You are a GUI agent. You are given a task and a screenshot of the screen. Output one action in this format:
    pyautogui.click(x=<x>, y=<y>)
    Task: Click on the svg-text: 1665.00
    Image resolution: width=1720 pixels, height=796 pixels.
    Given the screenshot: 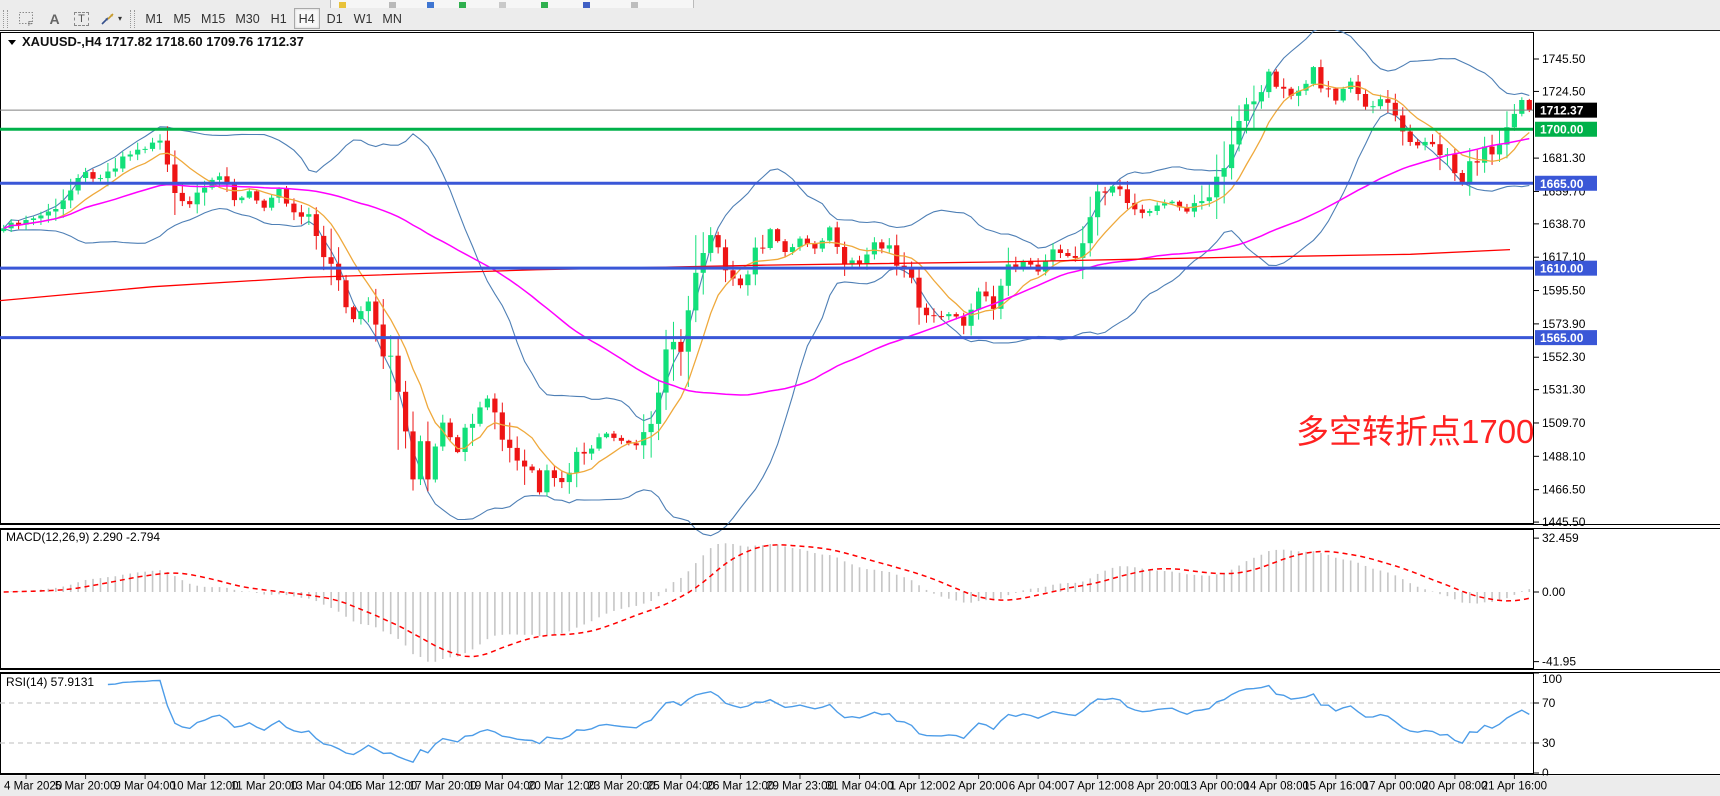 What is the action you would take?
    pyautogui.click(x=1562, y=184)
    